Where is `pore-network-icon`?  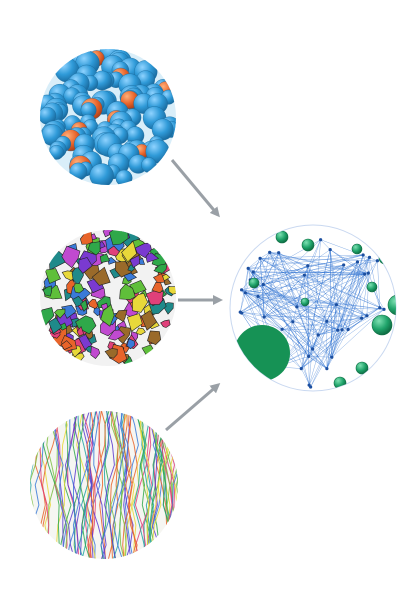
pore-network-icon is located at coordinates (313, 308).